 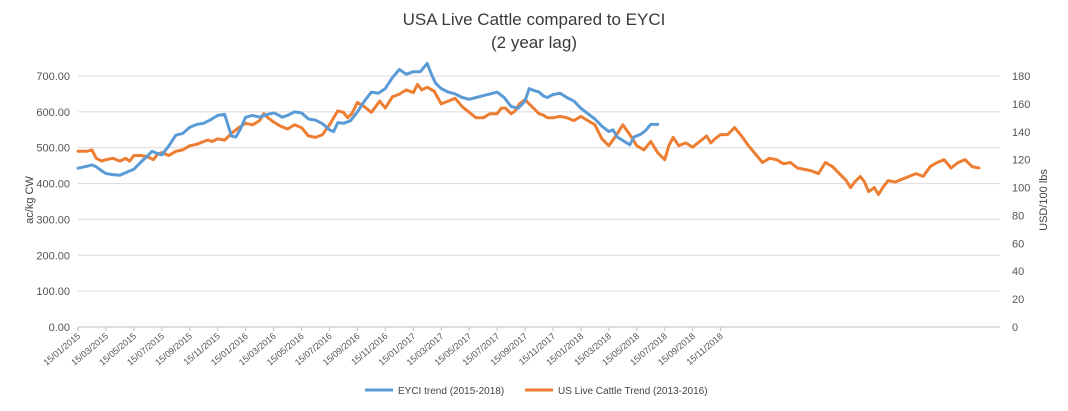 I want to click on right-y-axis: 0 20 40 60 80 100 120 140 160 180, so click(x=1021, y=202).